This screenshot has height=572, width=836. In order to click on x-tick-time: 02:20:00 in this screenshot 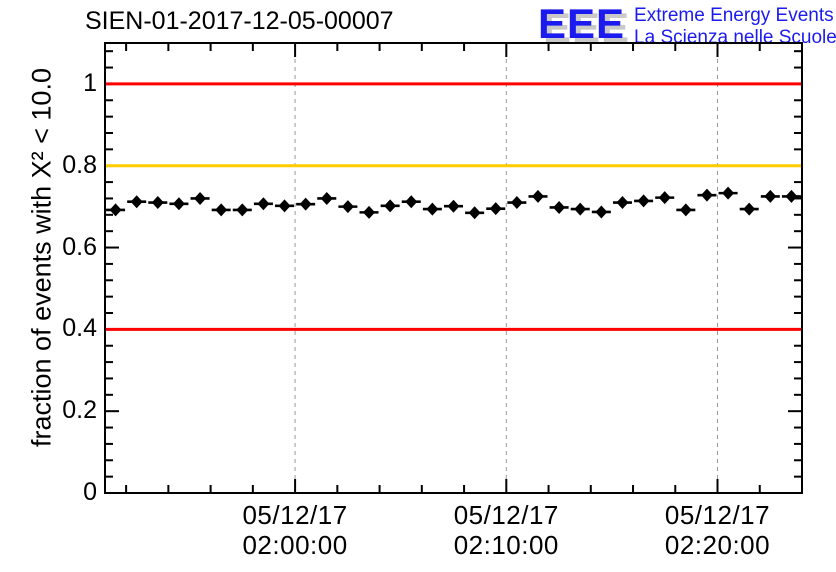, I will do `click(717, 545)`.